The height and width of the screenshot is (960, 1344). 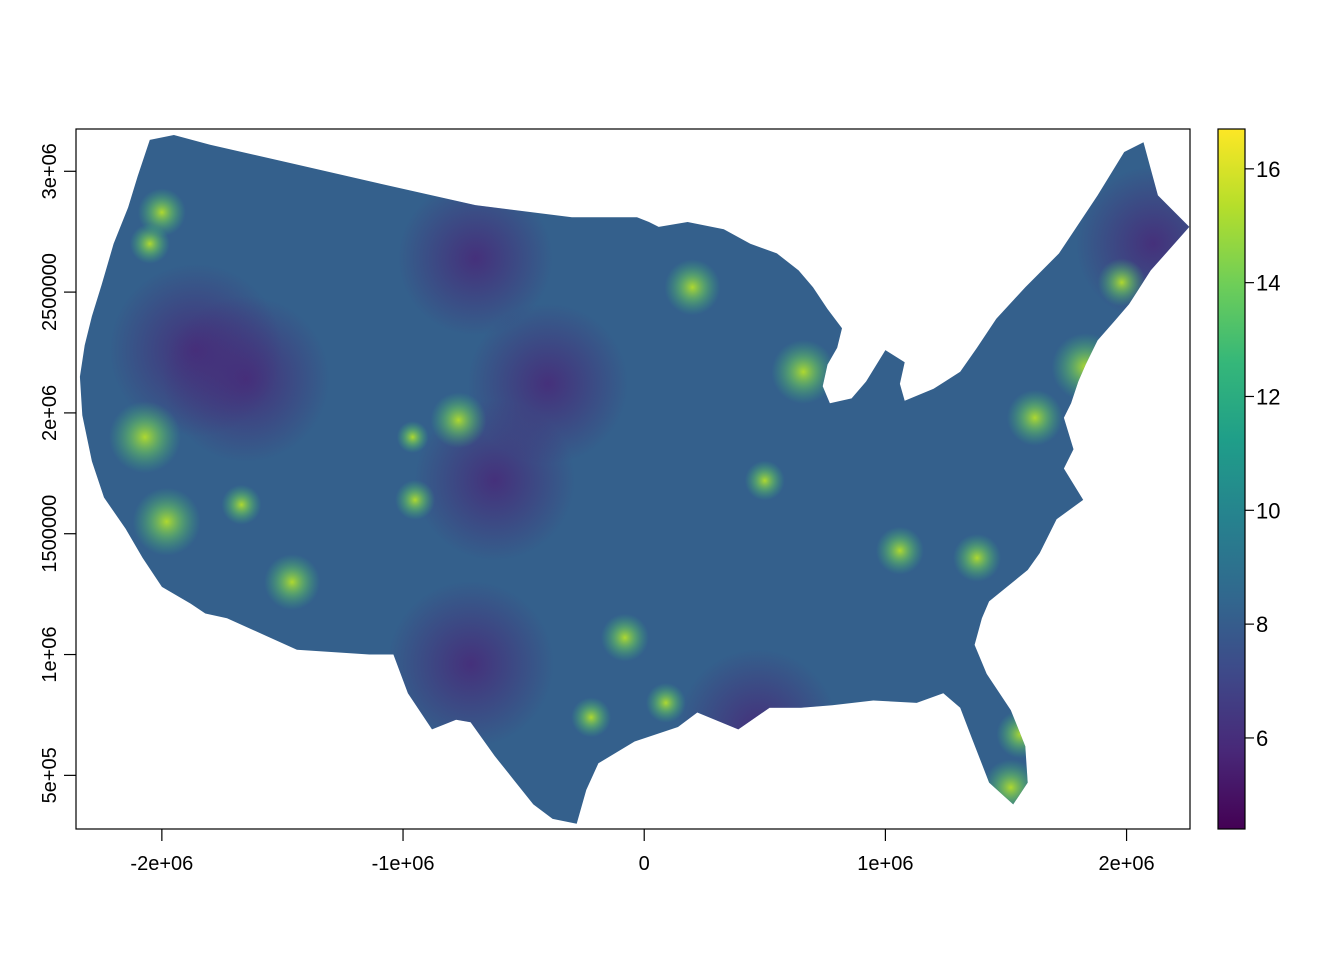 What do you see at coordinates (1268, 283) in the screenshot?
I see `colorbar-label-4: 14` at bounding box center [1268, 283].